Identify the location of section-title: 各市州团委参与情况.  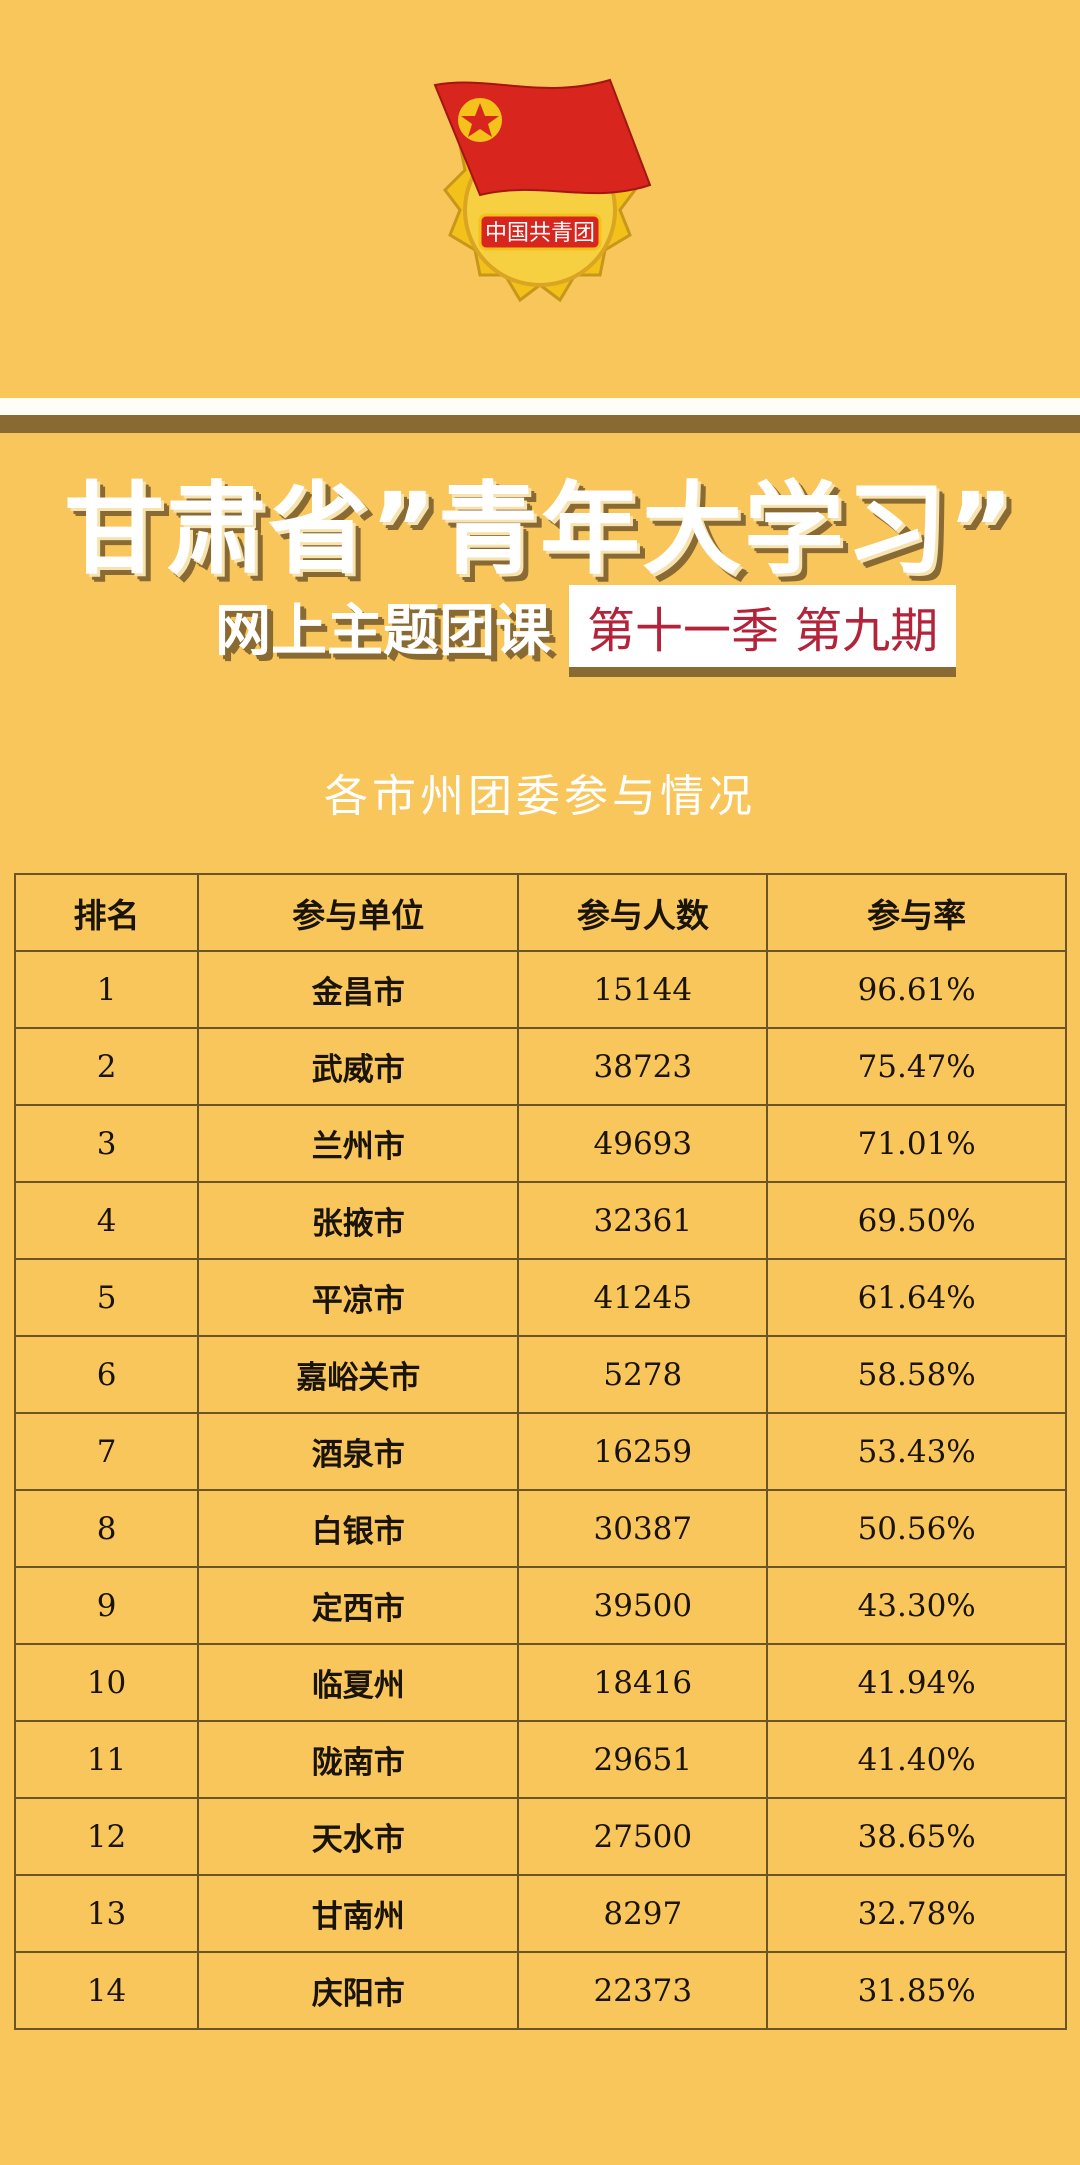
(540, 796).